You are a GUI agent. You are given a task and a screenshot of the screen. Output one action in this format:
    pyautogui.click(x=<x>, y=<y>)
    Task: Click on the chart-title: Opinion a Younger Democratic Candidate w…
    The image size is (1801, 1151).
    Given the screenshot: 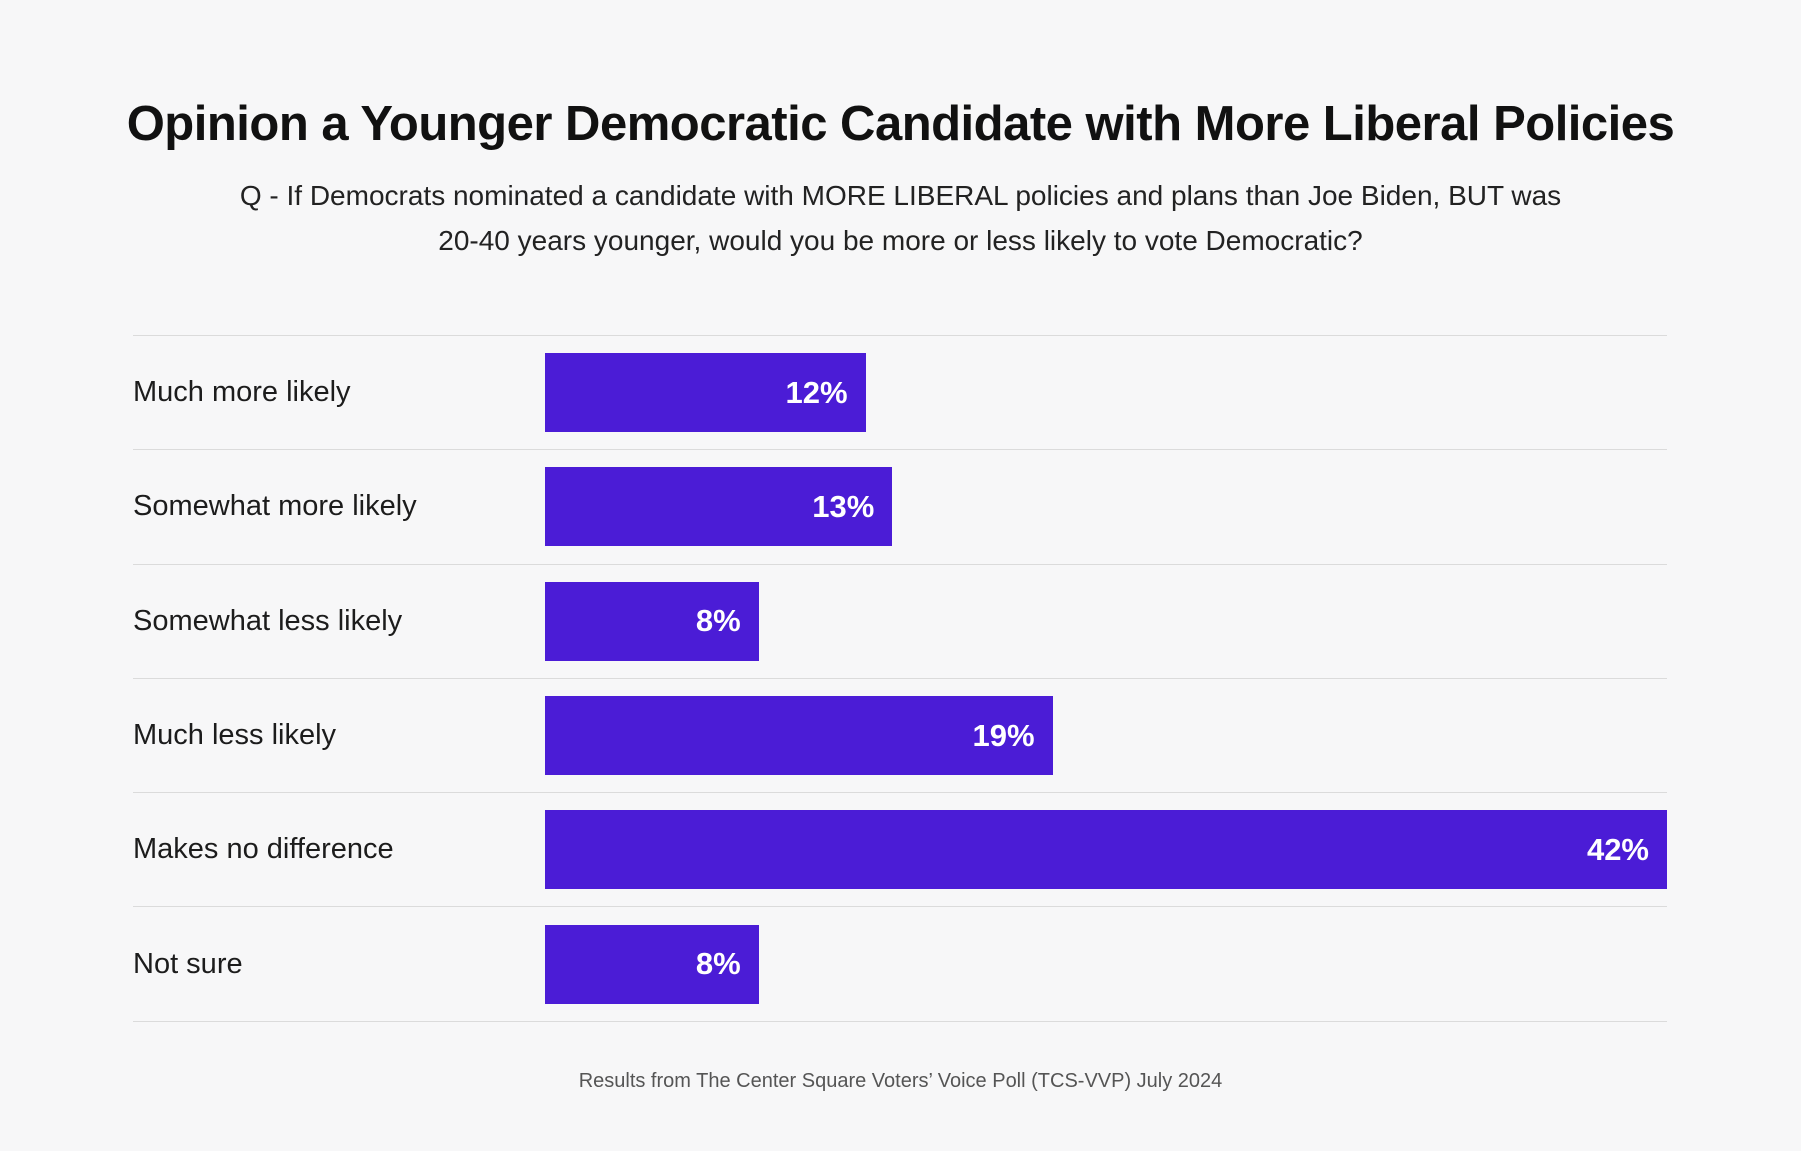 What is the action you would take?
    pyautogui.click(x=900, y=124)
    